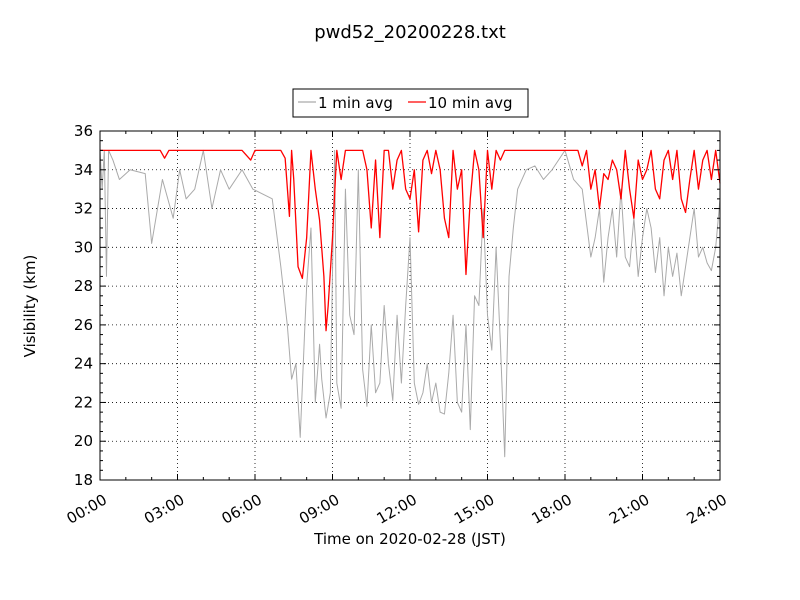  I want to click on legend-box, so click(410, 103).